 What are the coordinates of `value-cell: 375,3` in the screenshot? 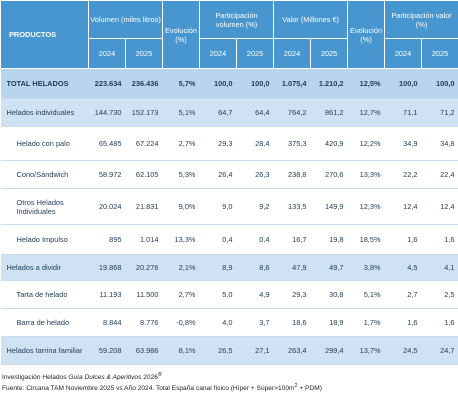 It's located at (292, 143).